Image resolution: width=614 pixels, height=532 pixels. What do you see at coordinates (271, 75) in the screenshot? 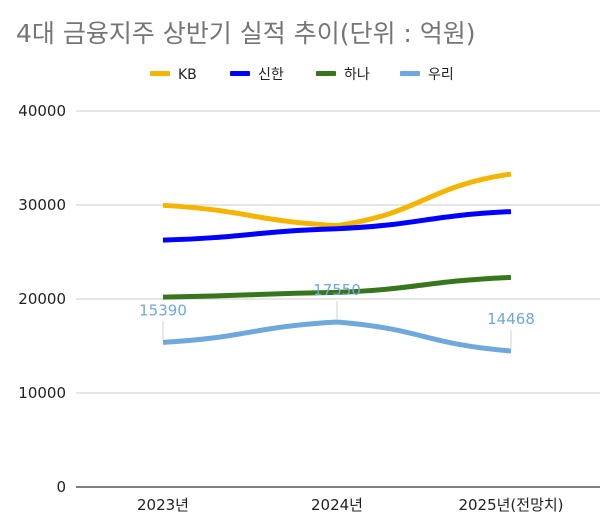
I see `legend-label: 신한` at bounding box center [271, 75].